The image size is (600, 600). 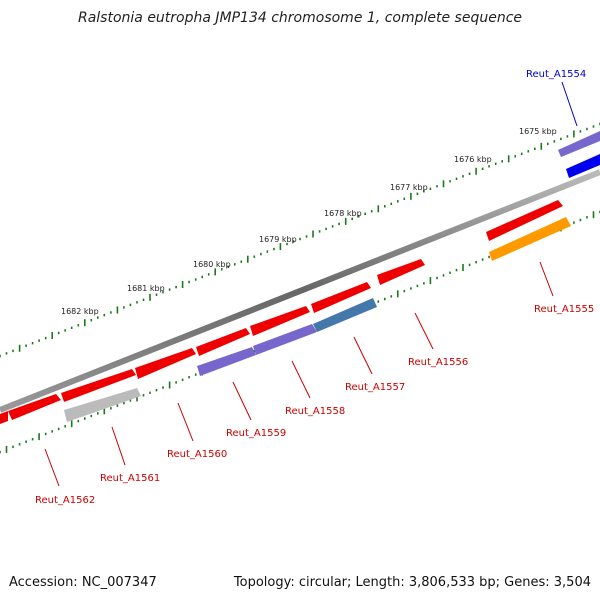 What do you see at coordinates (538, 131) in the screenshot?
I see `scale-label-1675: 1675 kbp` at bounding box center [538, 131].